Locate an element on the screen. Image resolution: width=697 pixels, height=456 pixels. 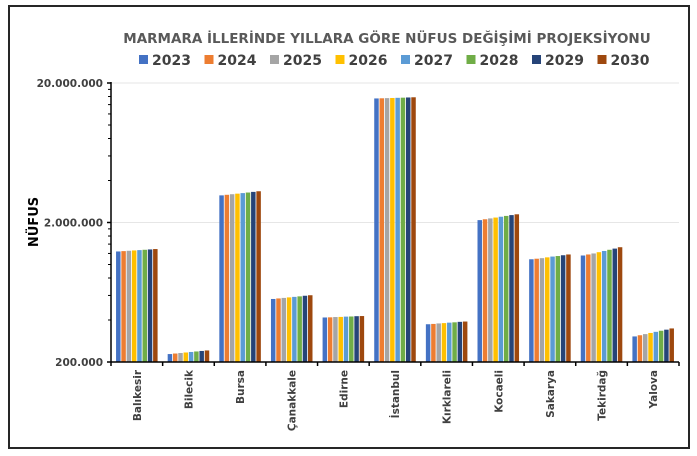
x-tick-label: Kocaeli is located at coordinates (499, 391).